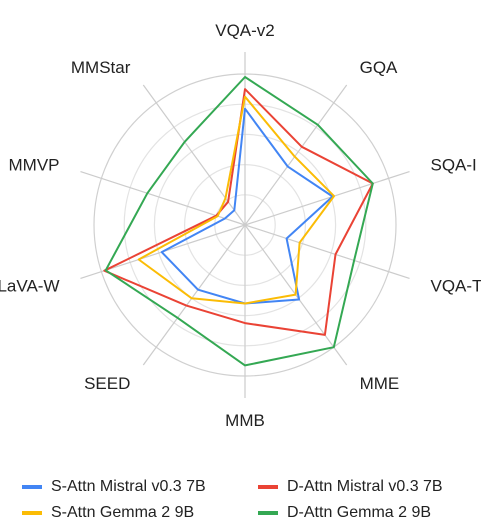 This screenshot has width=481, height=524. I want to click on legend-label: D-Attn Gemma 2 9B, so click(359, 513).